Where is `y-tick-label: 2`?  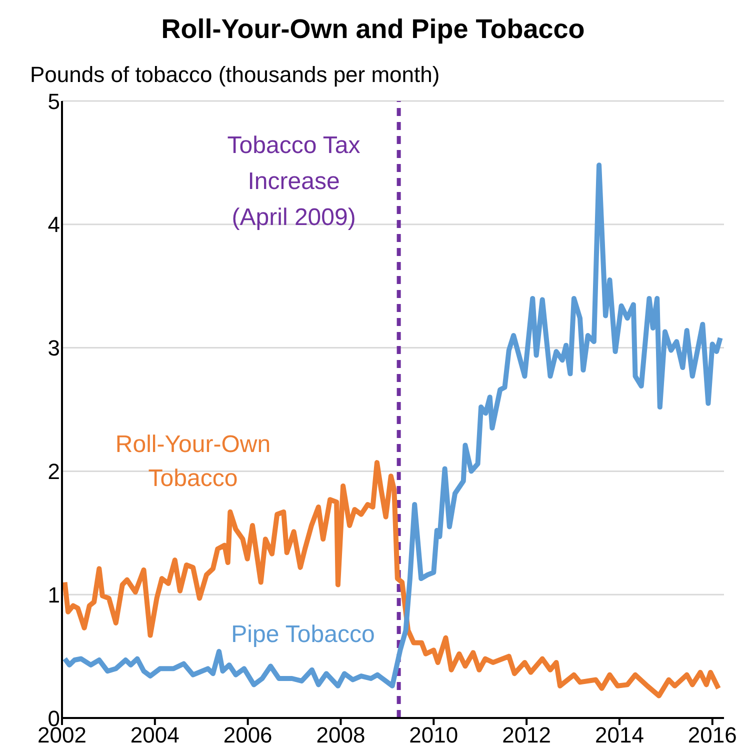
y-tick-label: 2 is located at coordinates (54, 471).